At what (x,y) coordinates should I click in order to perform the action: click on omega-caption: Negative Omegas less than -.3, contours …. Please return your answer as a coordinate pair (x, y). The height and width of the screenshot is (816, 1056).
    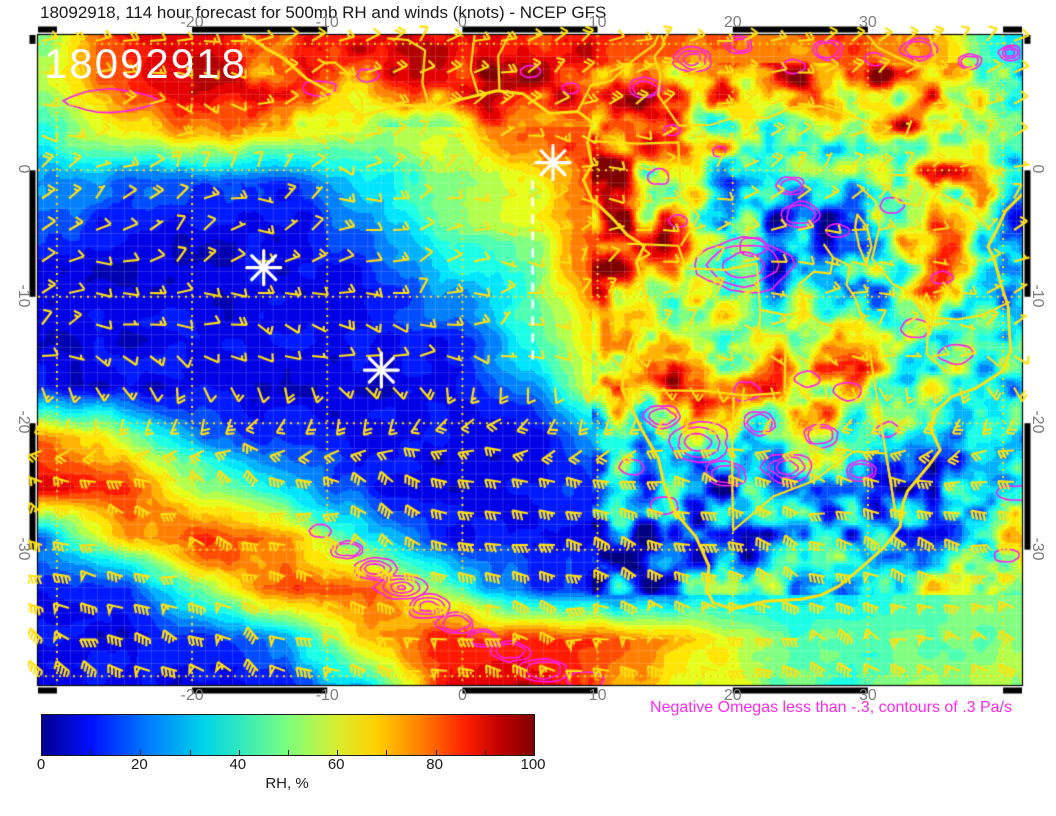
    Looking at the image, I should click on (831, 707).